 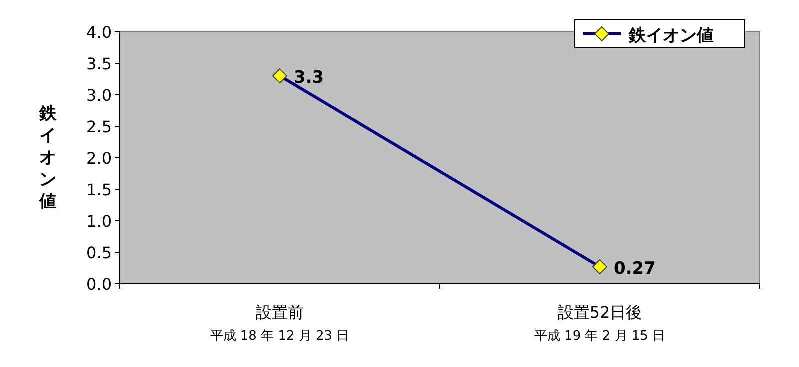 What do you see at coordinates (99, 253) in the screenshot?
I see `y-tick-label: 0.5` at bounding box center [99, 253].